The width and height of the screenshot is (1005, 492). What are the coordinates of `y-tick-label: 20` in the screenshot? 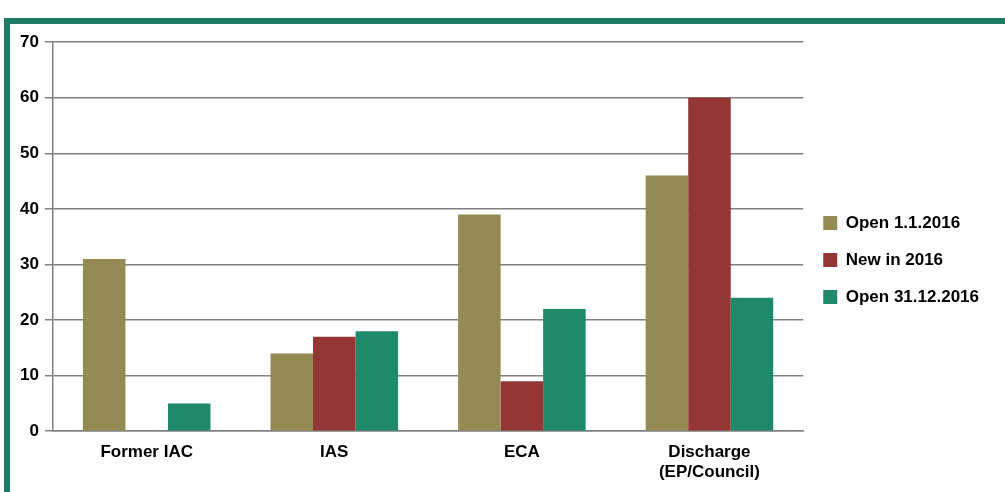 It's located at (29, 319).